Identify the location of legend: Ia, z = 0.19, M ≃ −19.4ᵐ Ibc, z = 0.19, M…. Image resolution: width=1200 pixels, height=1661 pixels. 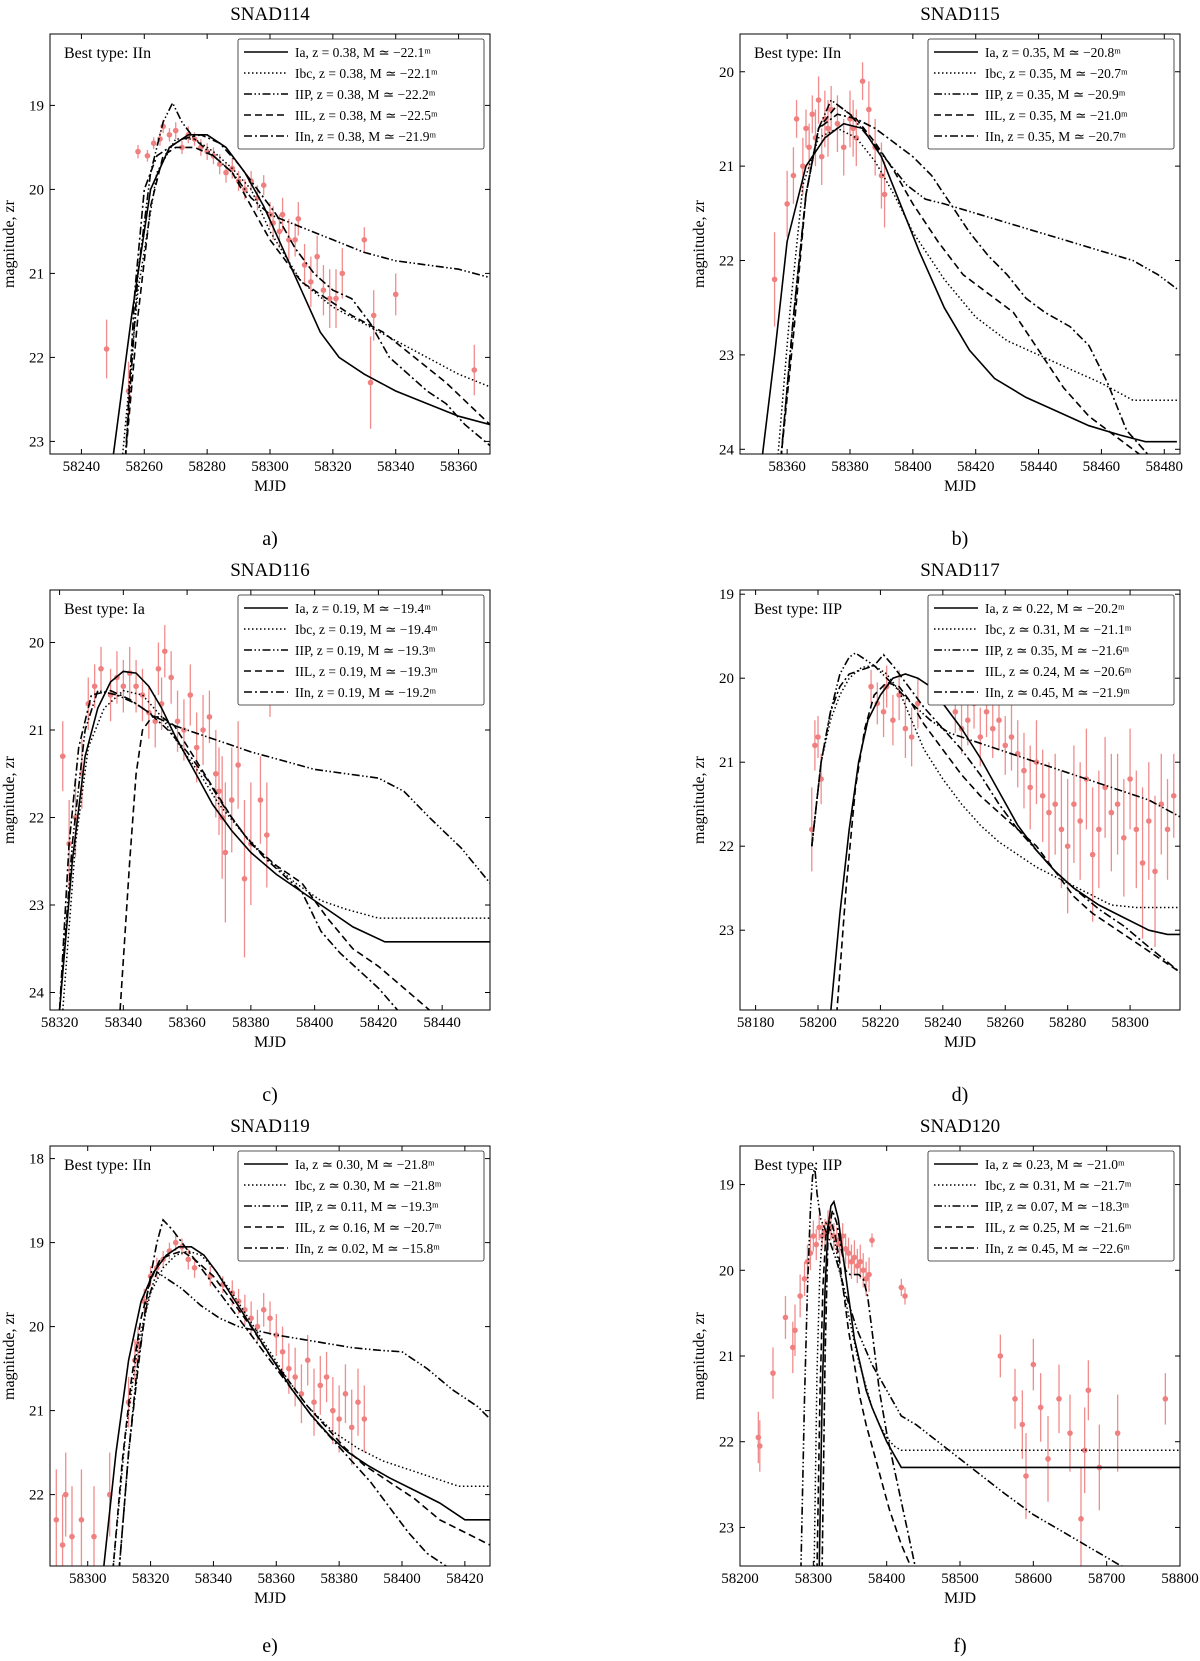
(361, 650).